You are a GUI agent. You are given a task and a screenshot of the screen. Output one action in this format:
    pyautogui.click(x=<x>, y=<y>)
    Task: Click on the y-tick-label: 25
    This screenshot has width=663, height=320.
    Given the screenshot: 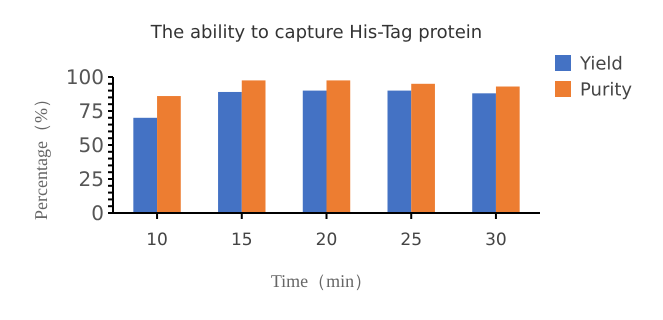 What is the action you would take?
    pyautogui.click(x=91, y=179)
    